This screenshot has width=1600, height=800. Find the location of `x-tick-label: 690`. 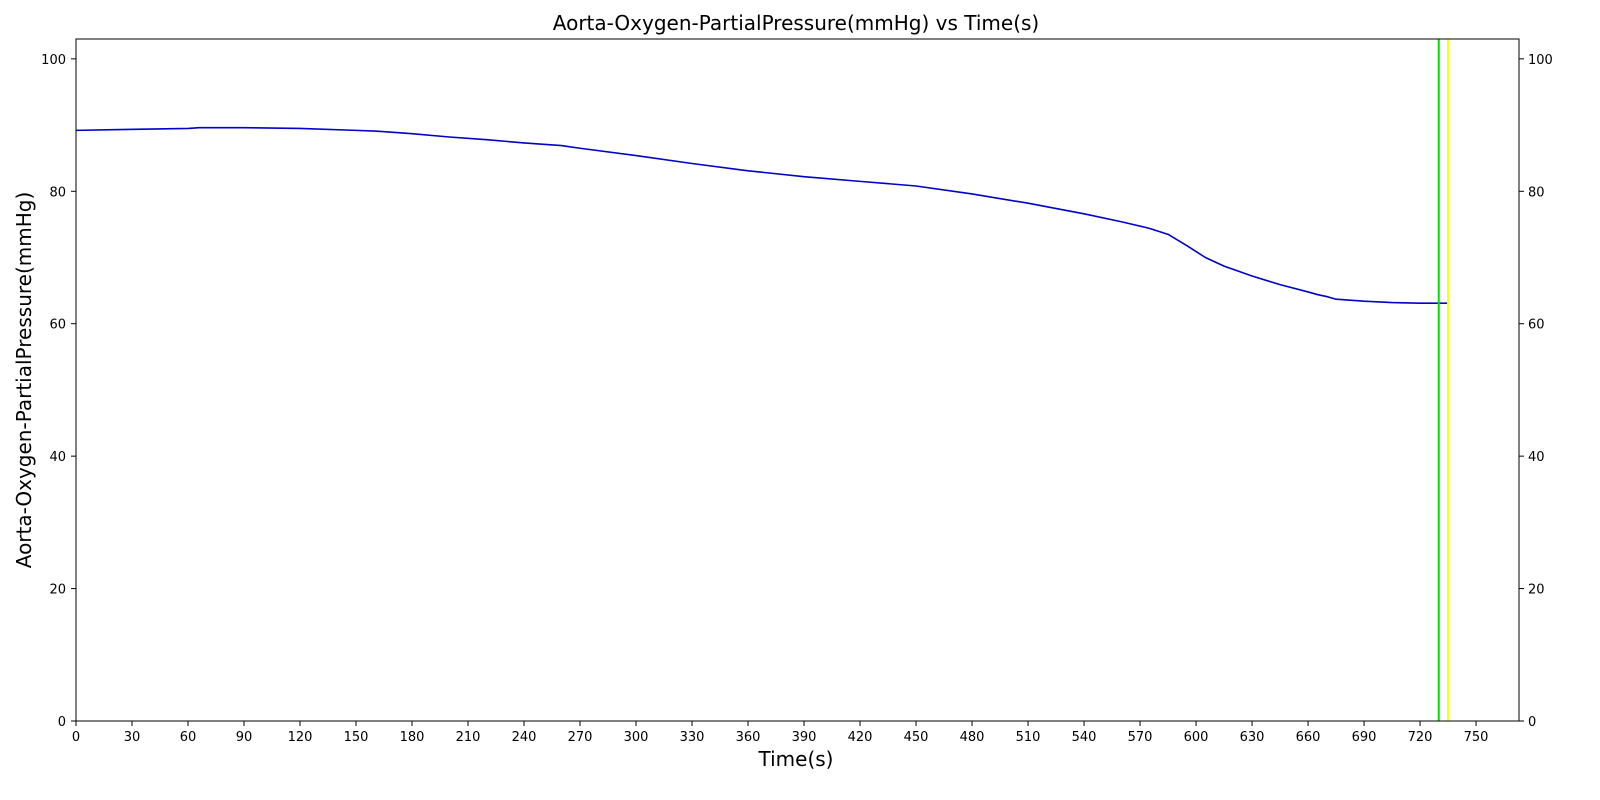

x-tick-label: 690 is located at coordinates (1364, 737).